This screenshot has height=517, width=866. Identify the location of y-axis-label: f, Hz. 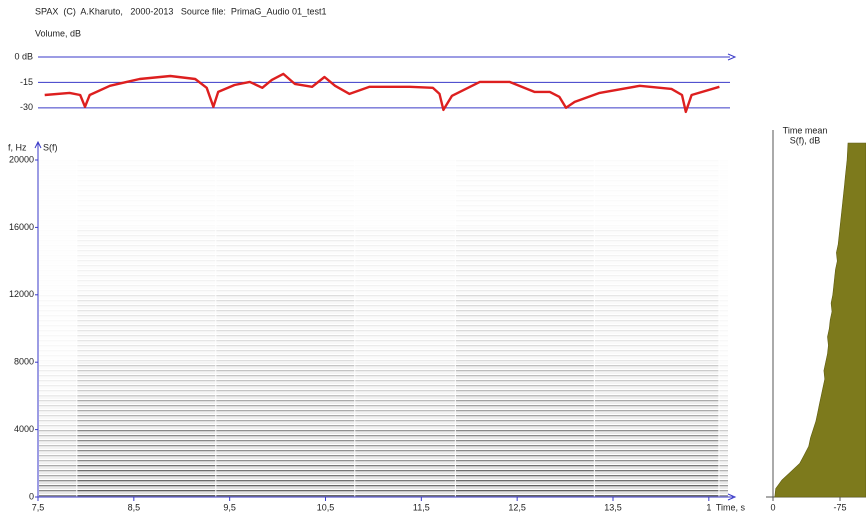
(17, 147).